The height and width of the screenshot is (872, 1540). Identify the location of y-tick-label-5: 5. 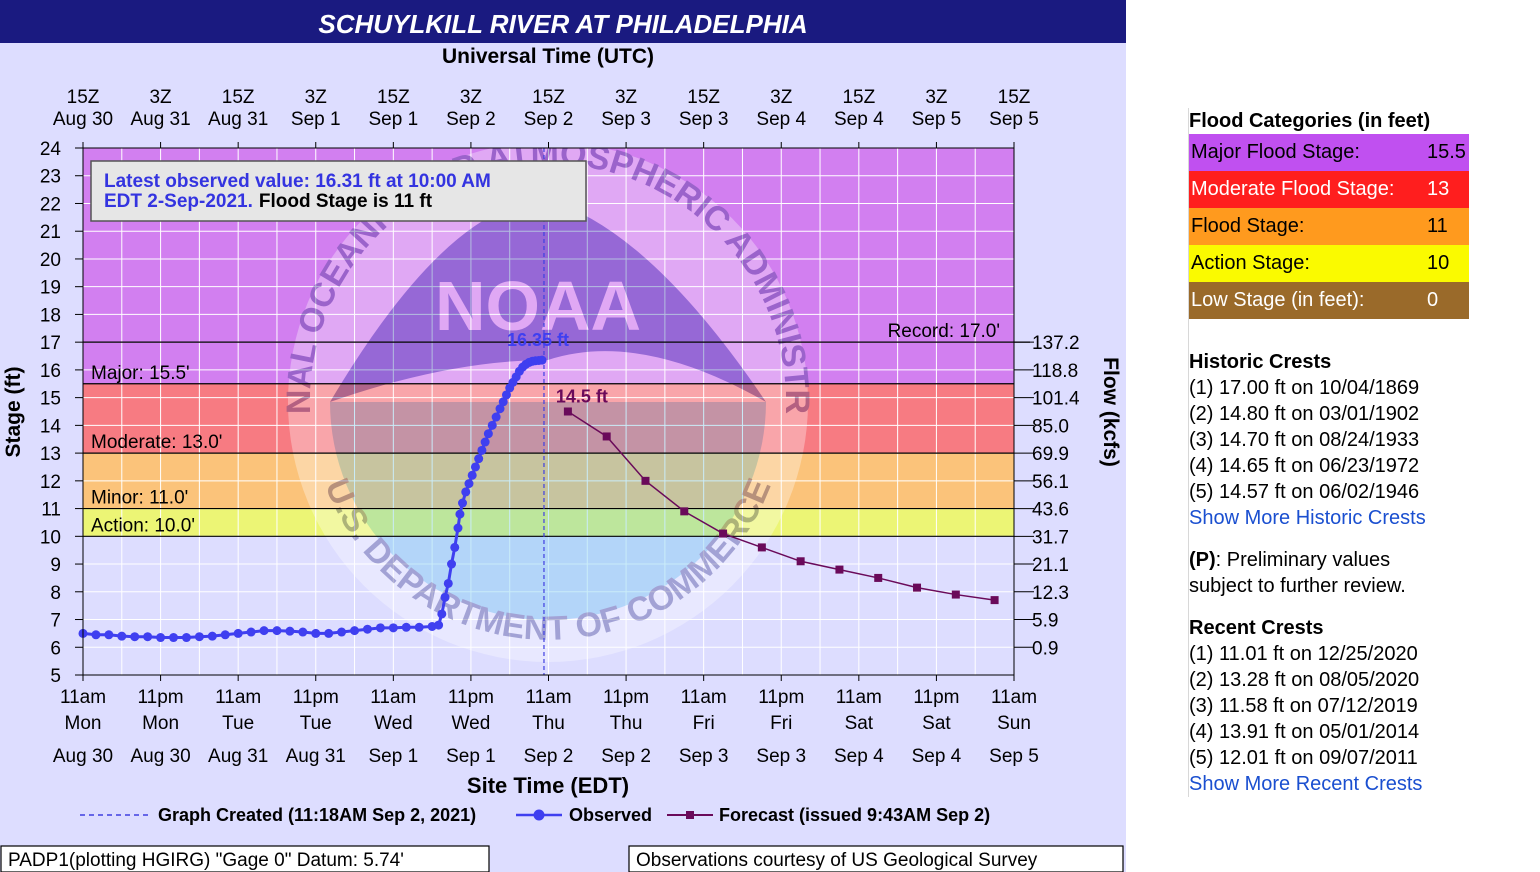
(55, 676).